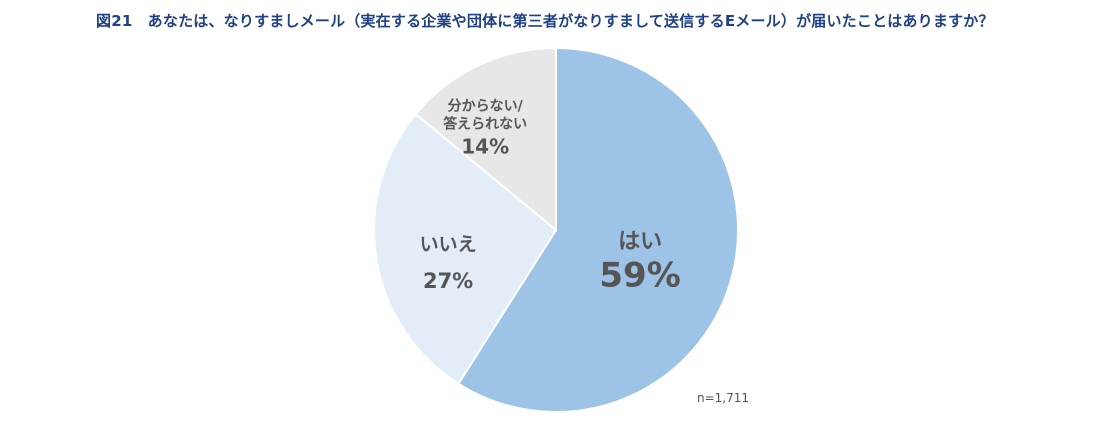 This screenshot has height=431, width=1110. Describe the element at coordinates (485, 147) in the screenshot. I see `slice-value-label: 14%` at that location.